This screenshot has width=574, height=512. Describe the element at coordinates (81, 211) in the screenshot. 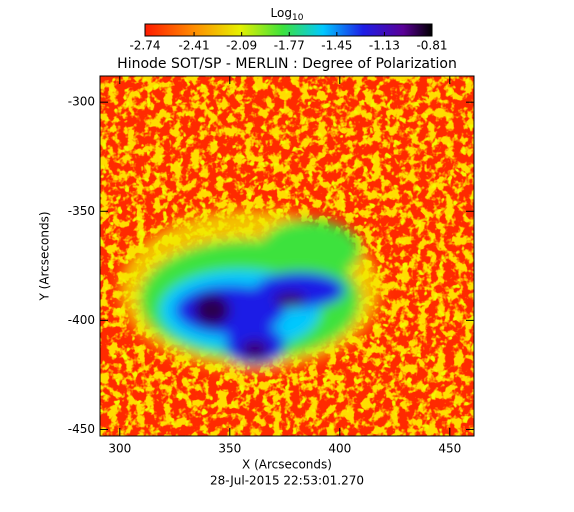

I see `y-tick-label: -350` at that location.